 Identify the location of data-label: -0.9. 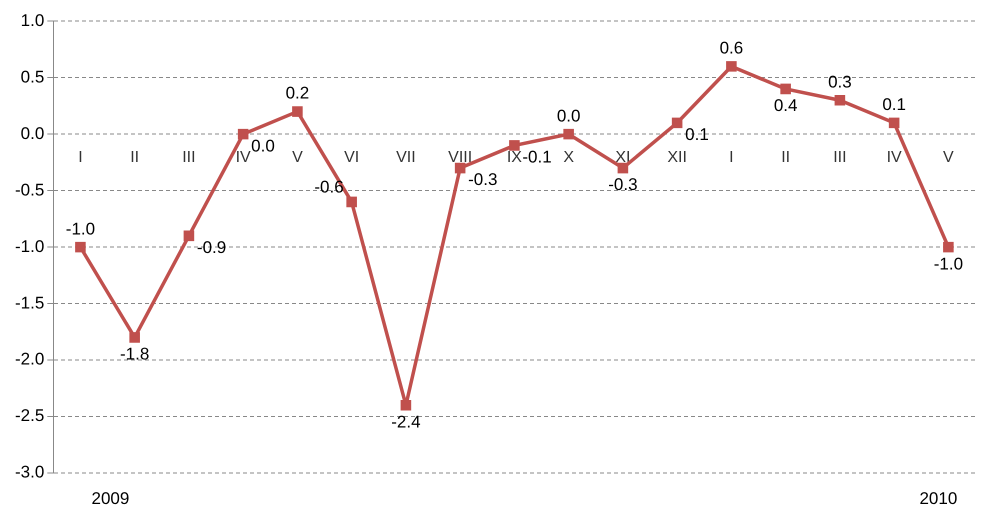
(211, 247).